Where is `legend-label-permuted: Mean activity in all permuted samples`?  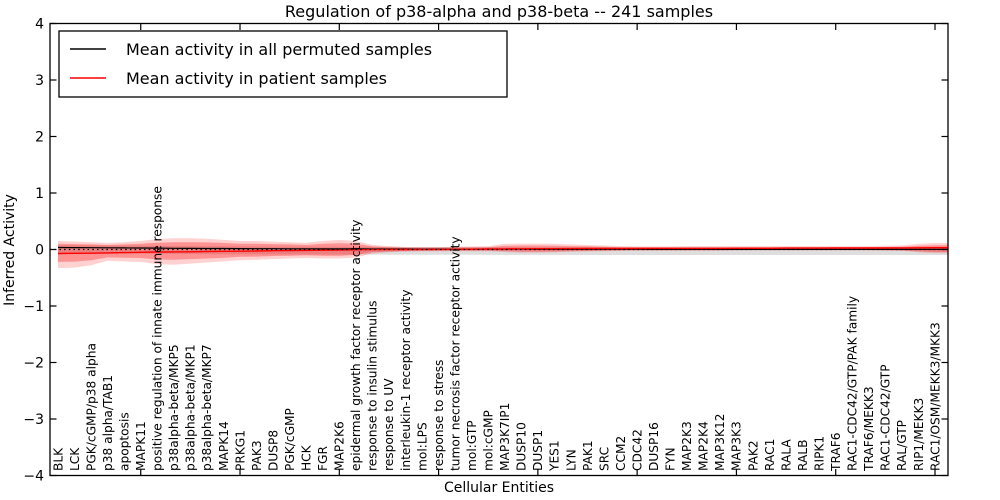 legend-label-permuted: Mean activity in all permuted samples is located at coordinates (279, 49).